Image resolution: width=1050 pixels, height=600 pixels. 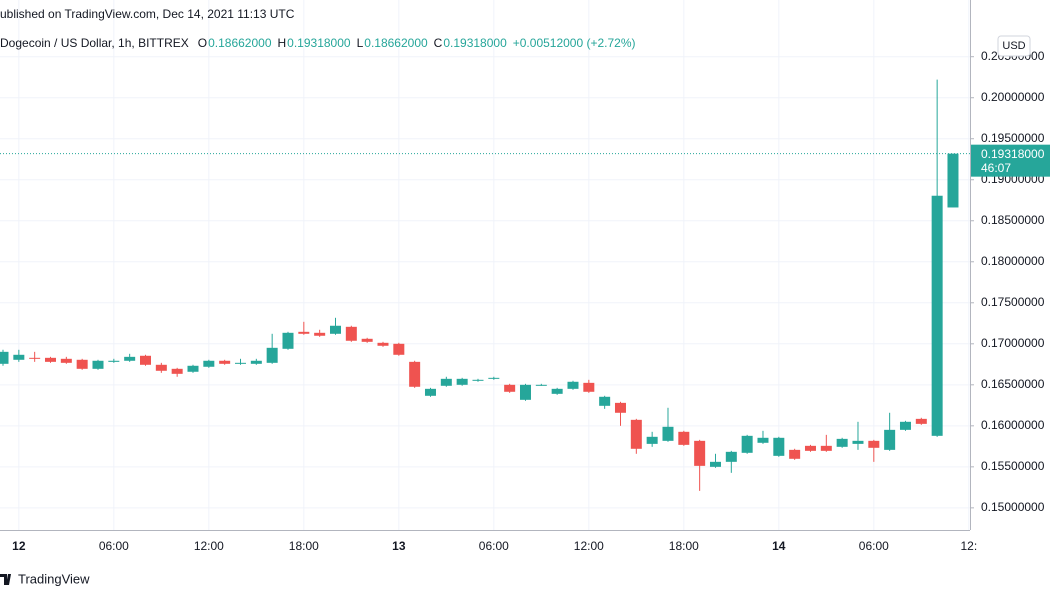 I want to click on y-tick-label: 0.16500000, so click(x=1013, y=384).